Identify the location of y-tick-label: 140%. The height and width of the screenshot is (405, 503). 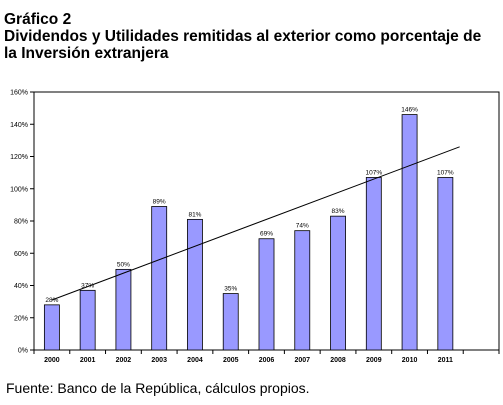
(19, 125).